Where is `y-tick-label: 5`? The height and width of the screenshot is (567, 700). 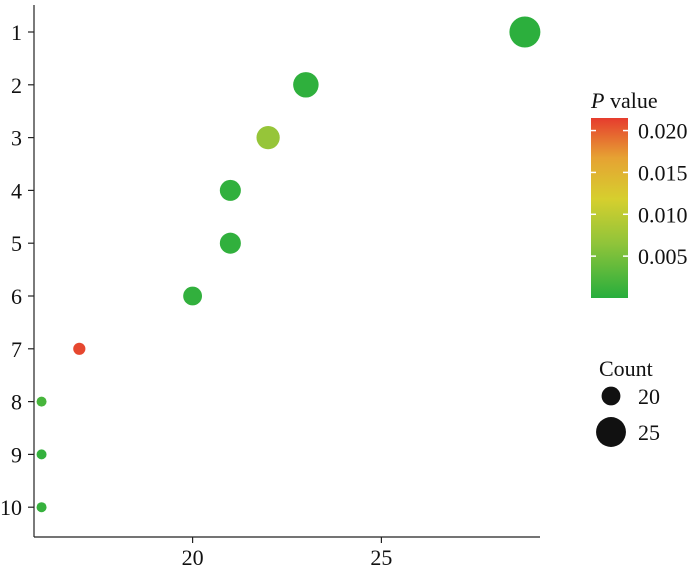
y-tick-label: 5 is located at coordinates (16, 243).